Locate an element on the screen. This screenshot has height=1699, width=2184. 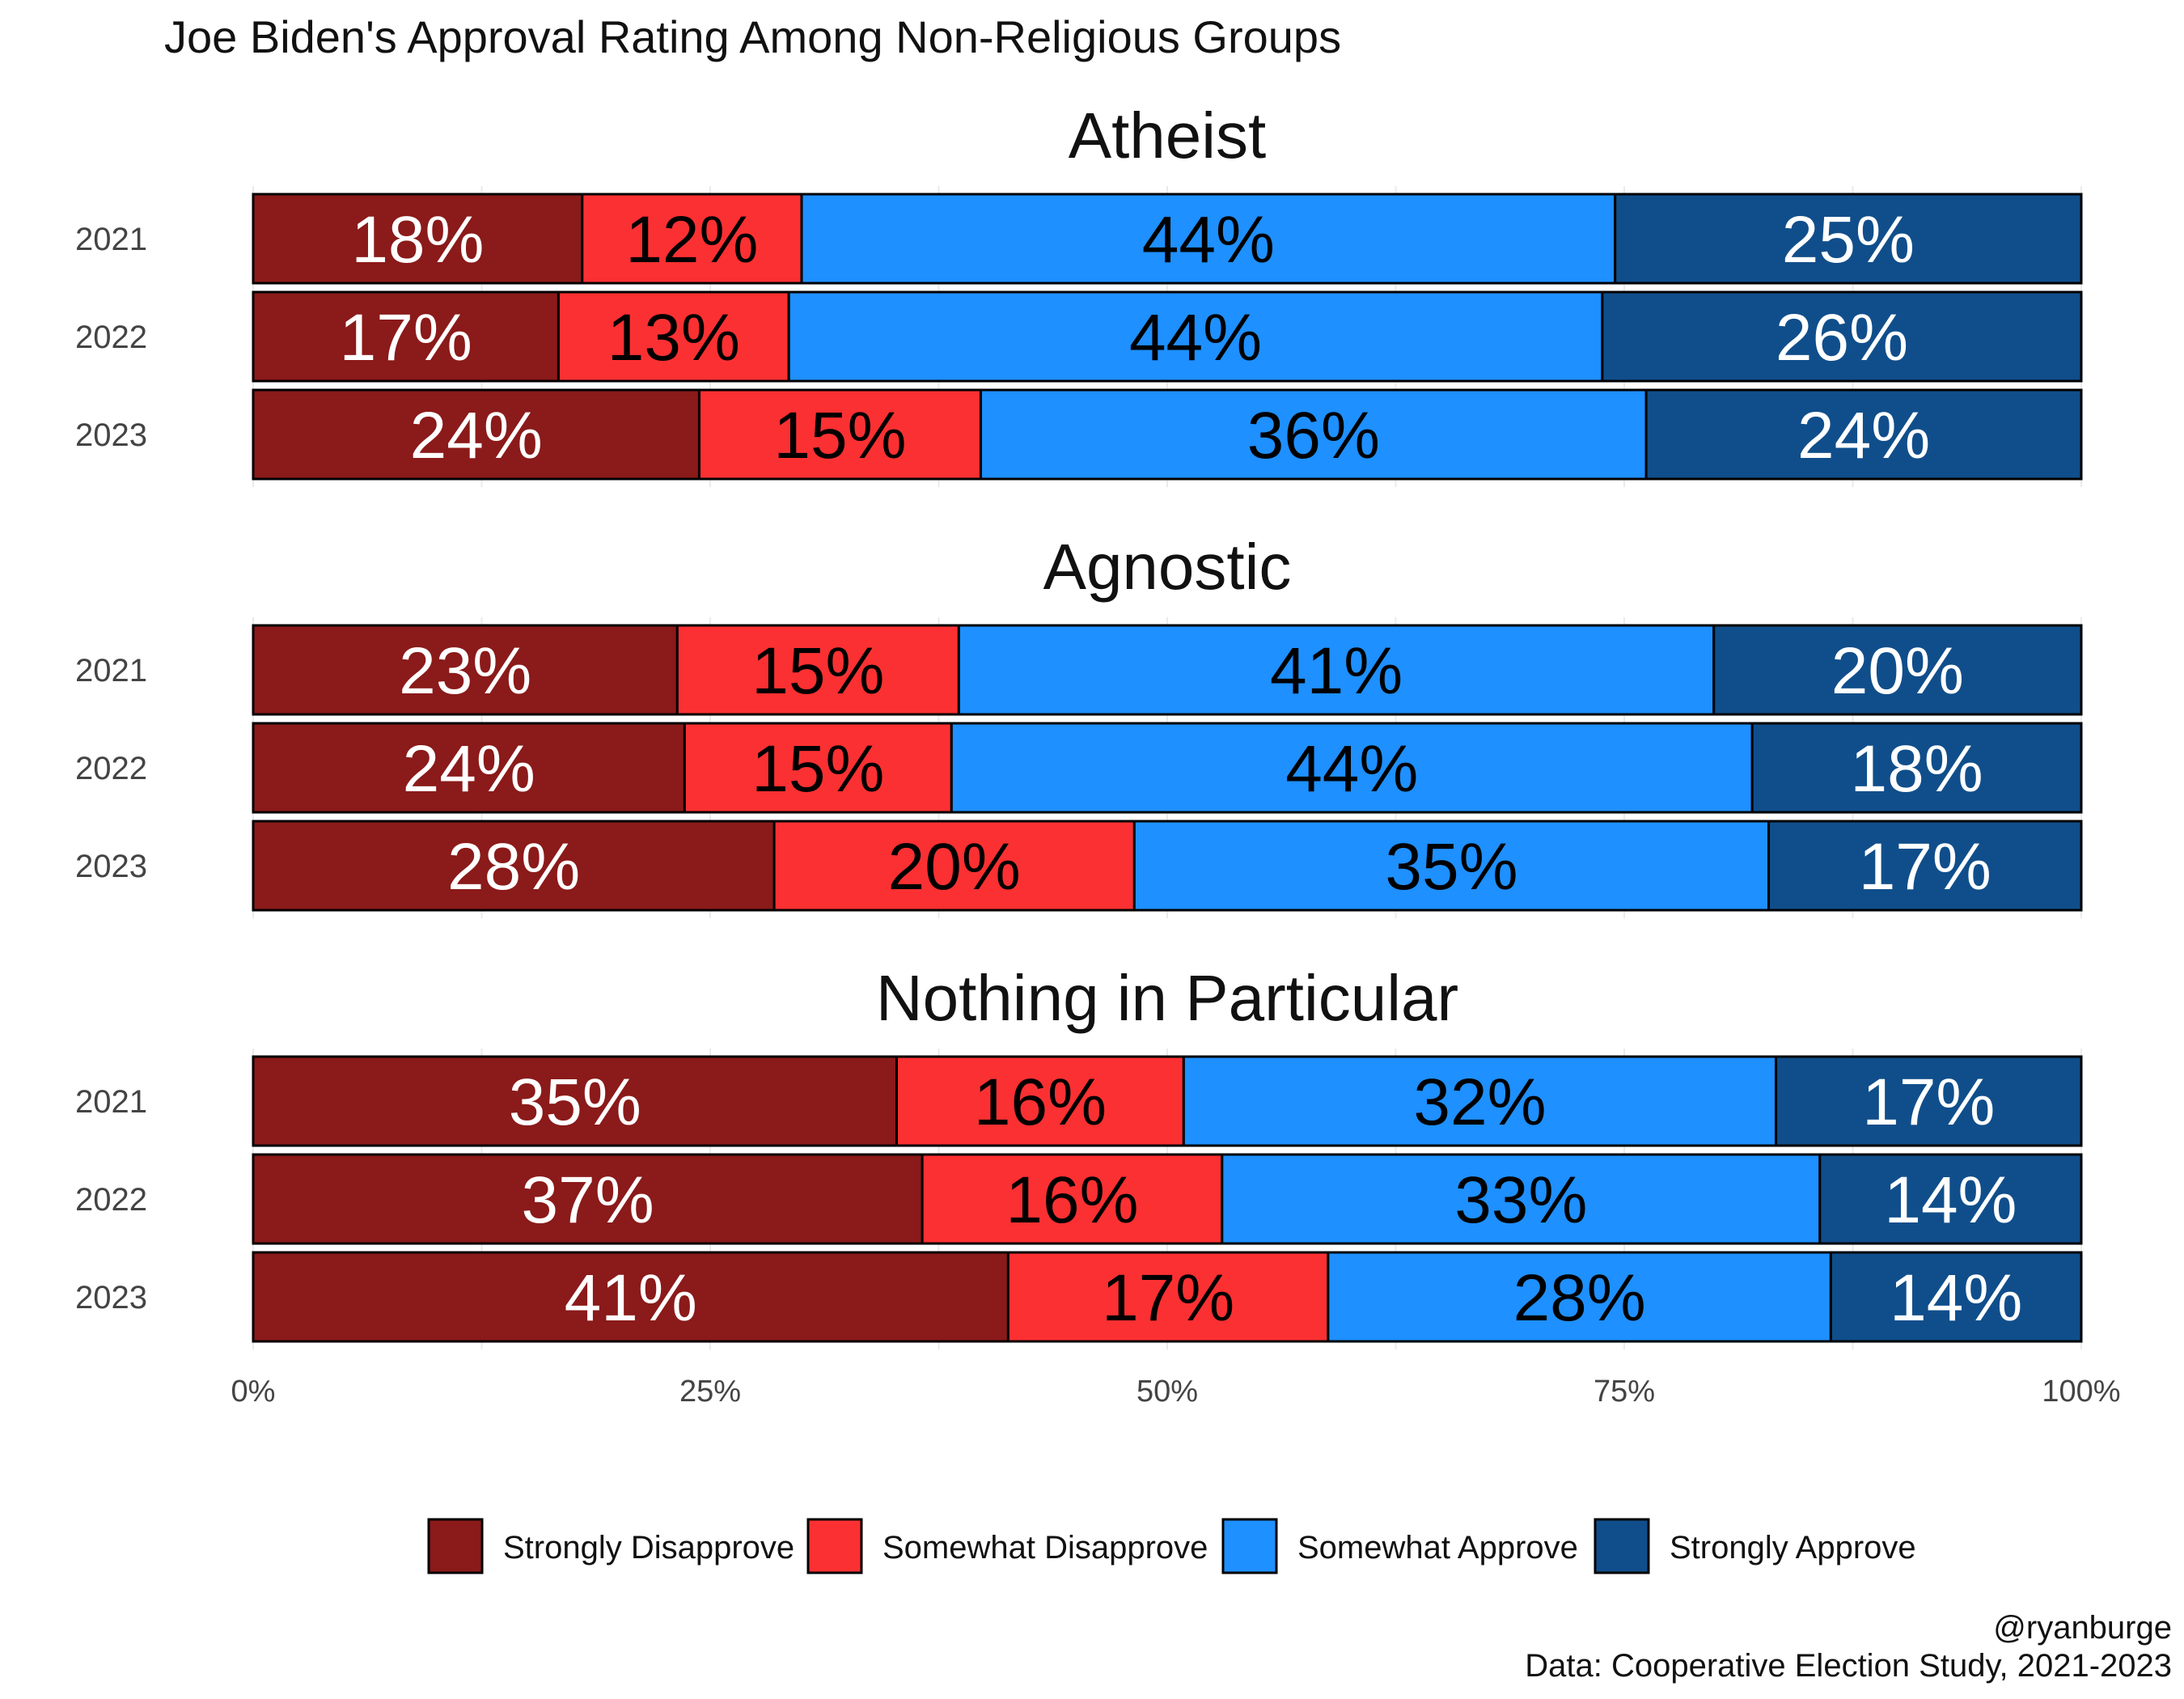
x-tick-label: 100% is located at coordinates (2081, 1392).